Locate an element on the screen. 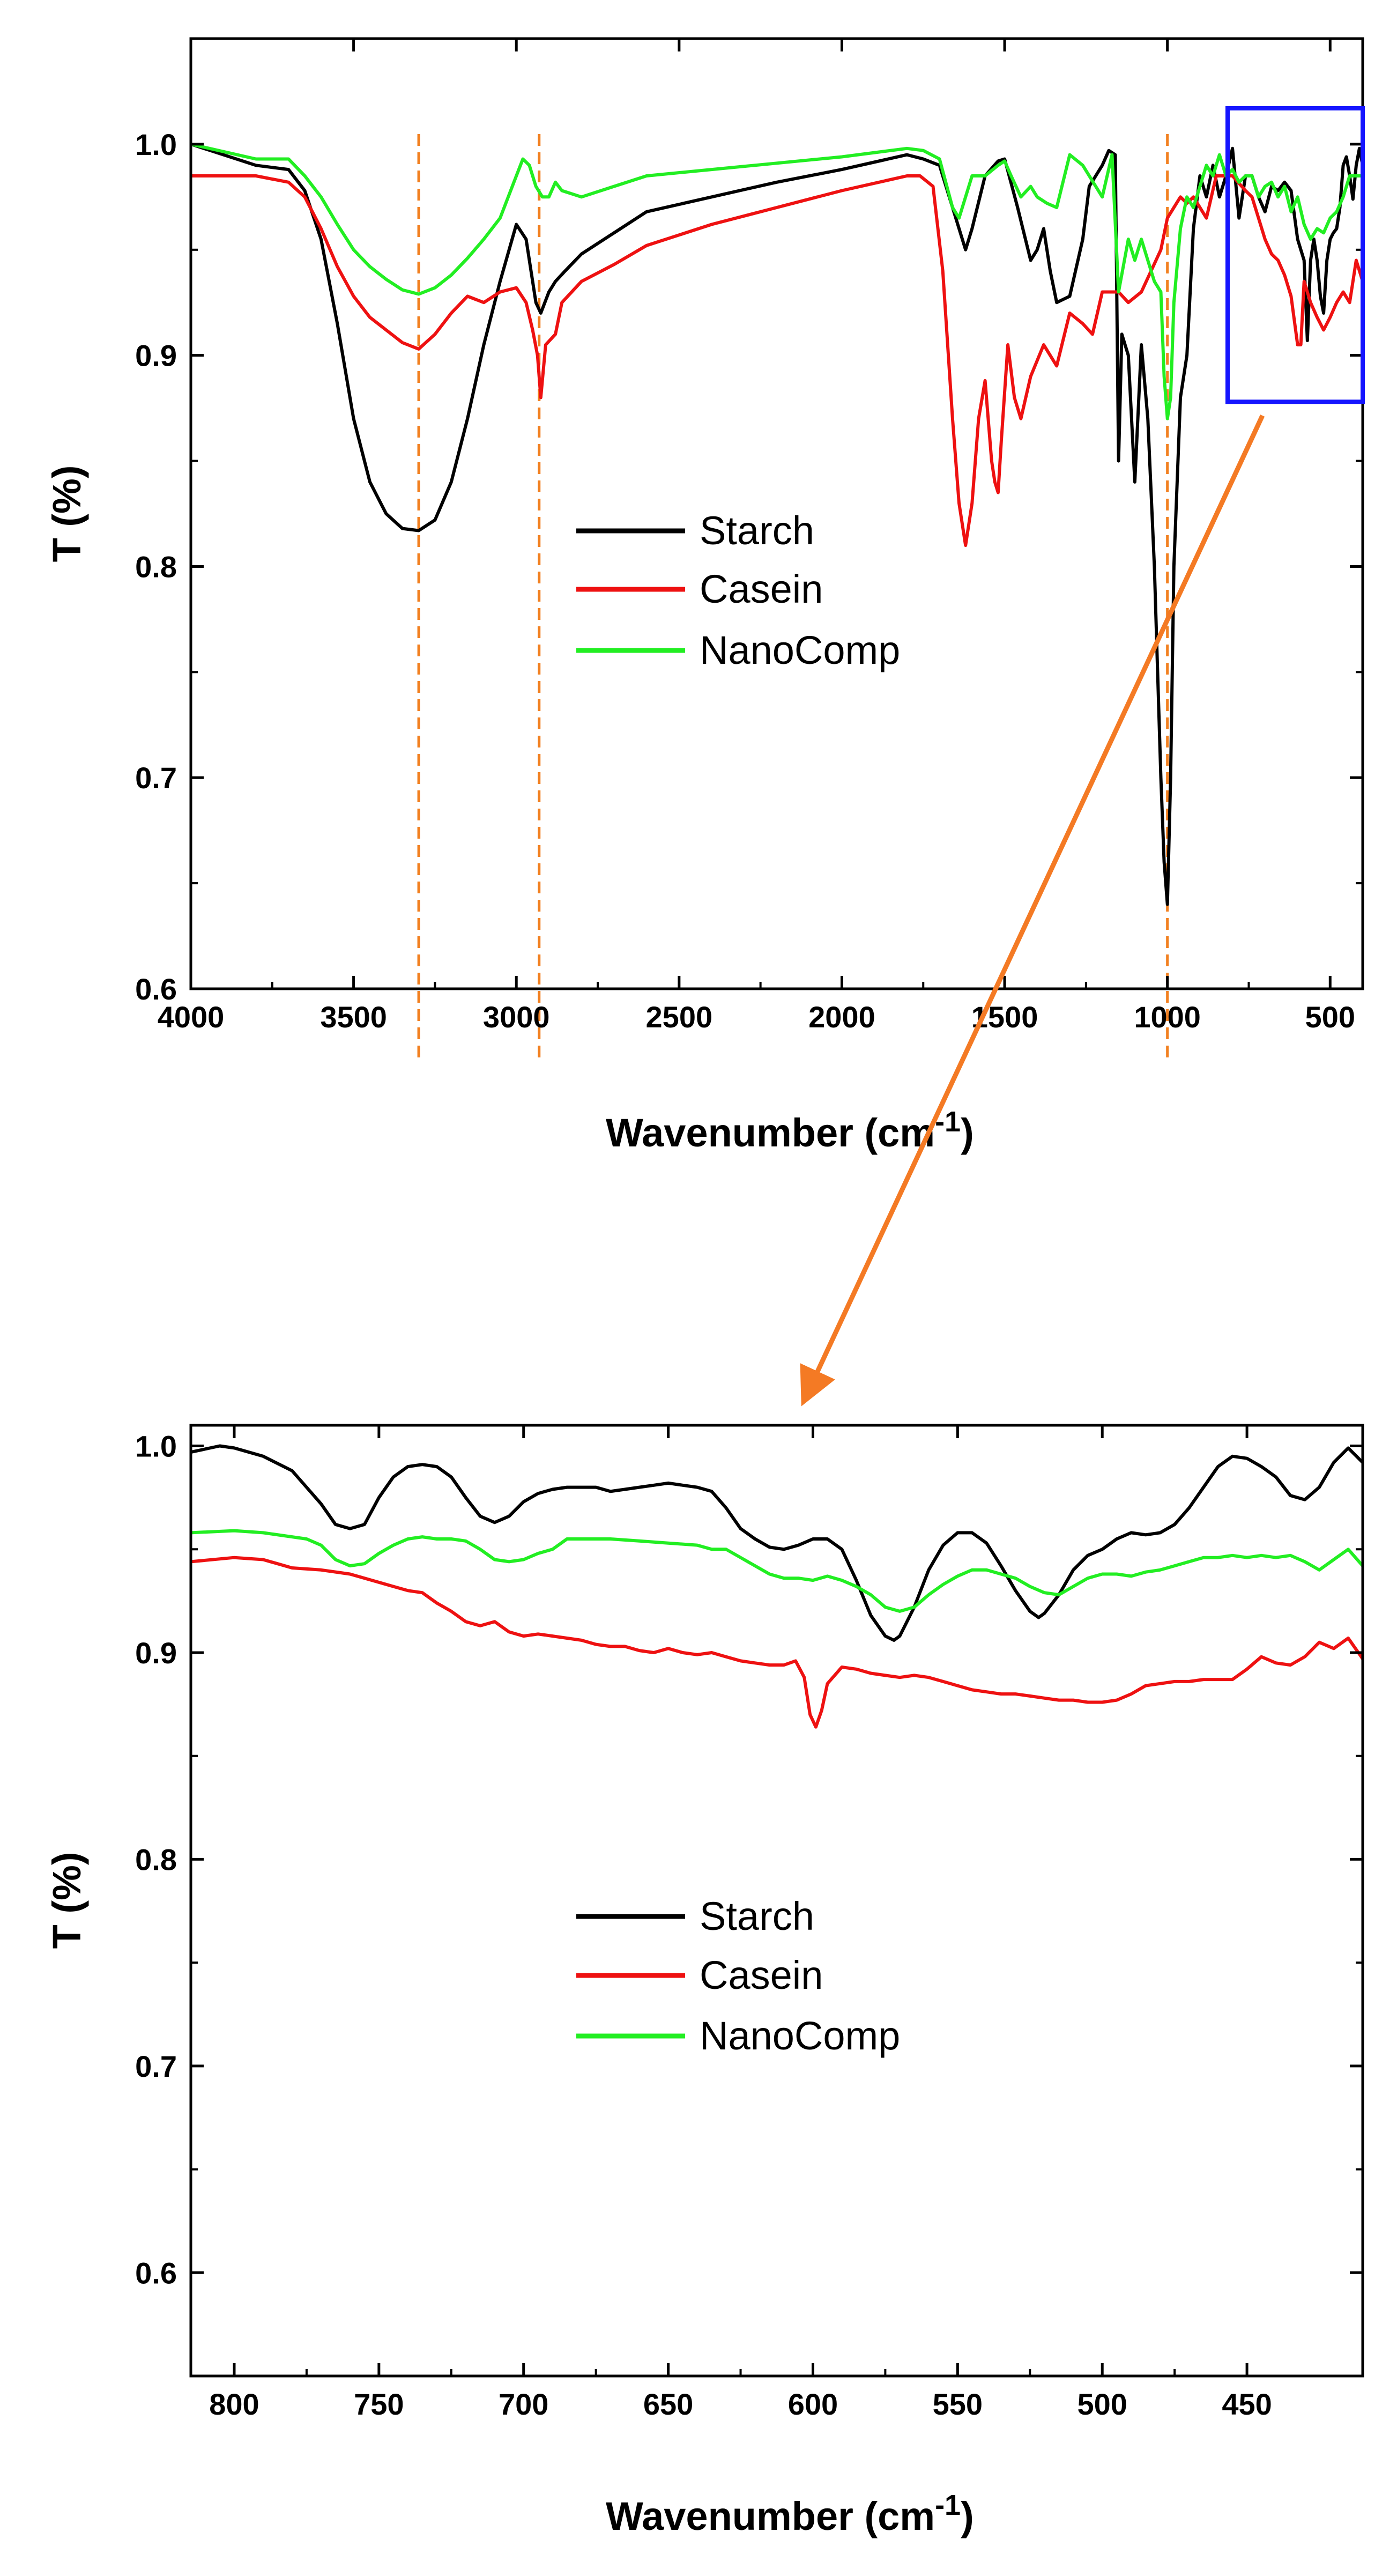 The image size is (1397, 2576). x-tick-label: 4000 is located at coordinates (191, 1017).